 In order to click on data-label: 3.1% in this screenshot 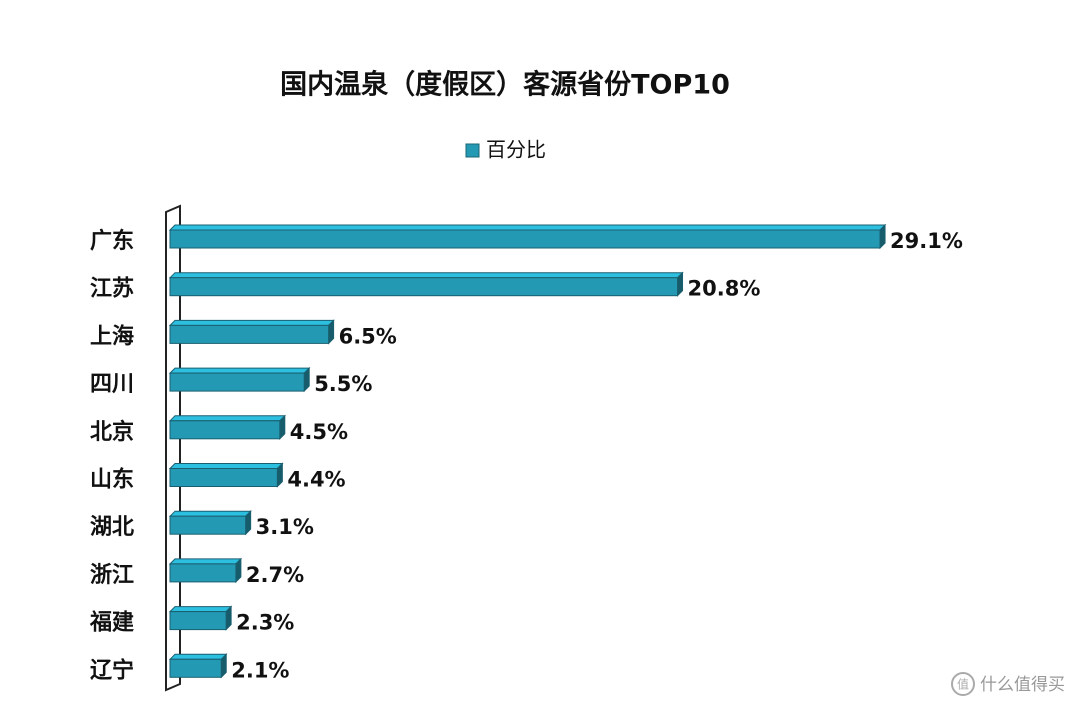, I will do `click(285, 527)`.